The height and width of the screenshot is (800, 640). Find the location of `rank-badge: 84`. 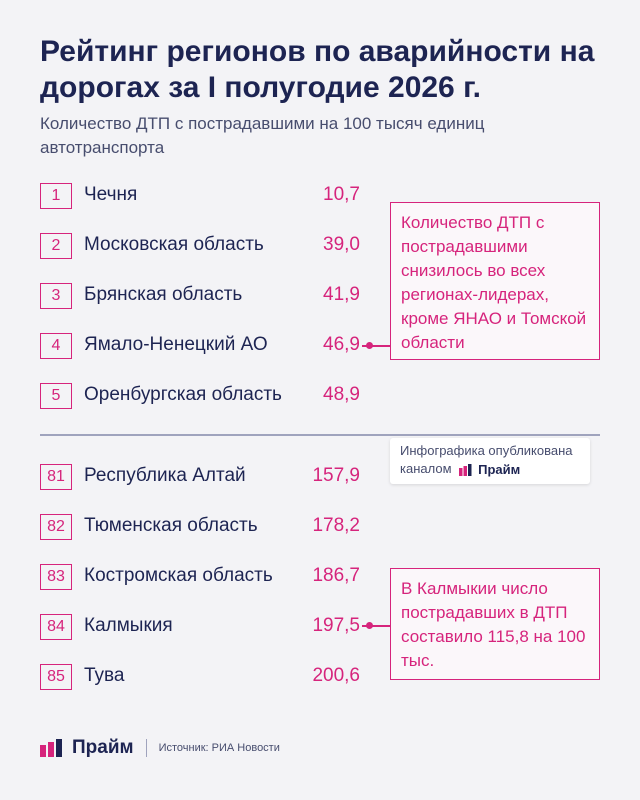

rank-badge: 84 is located at coordinates (56, 627).